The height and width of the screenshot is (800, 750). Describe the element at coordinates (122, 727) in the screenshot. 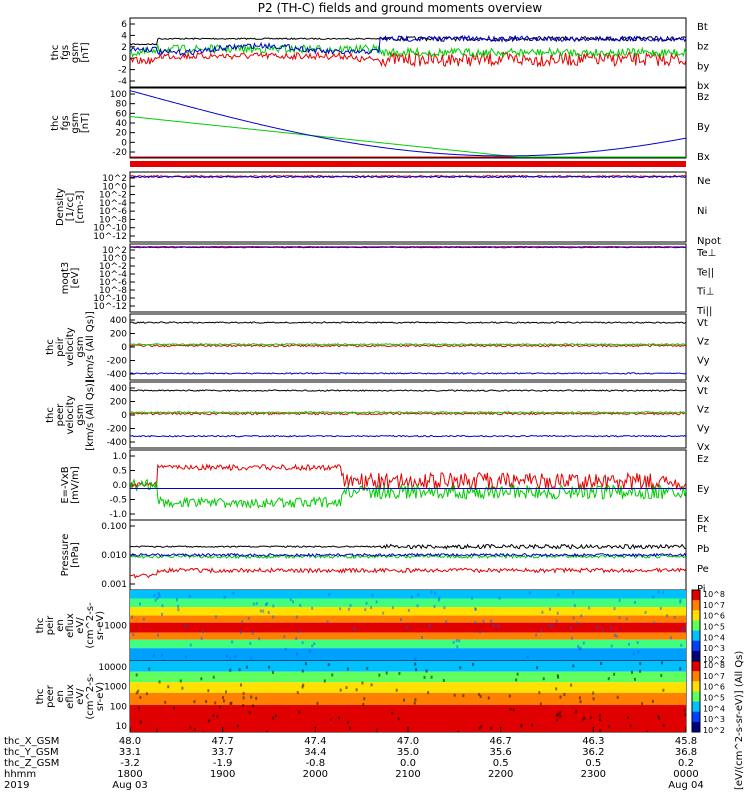

I see `y-tick-label: 10` at that location.